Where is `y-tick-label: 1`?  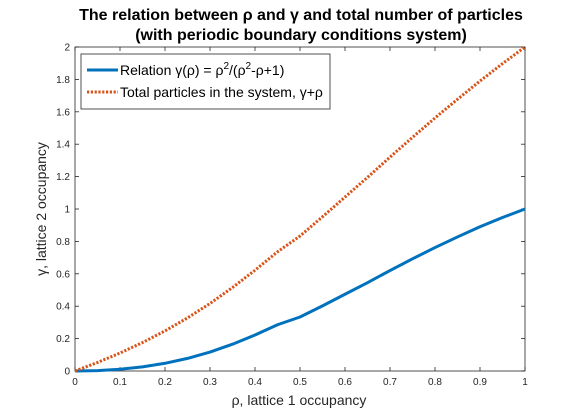 y-tick-label: 1 is located at coordinates (67, 210).